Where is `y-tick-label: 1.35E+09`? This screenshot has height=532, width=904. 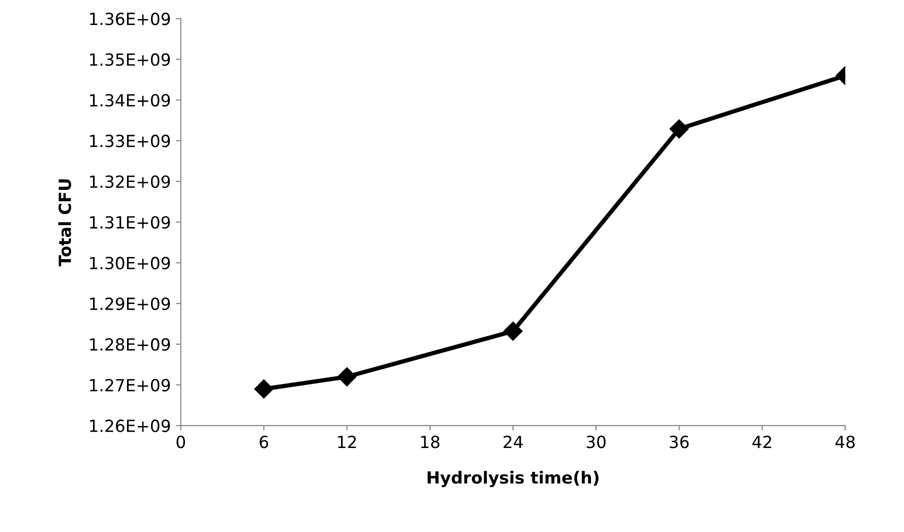
y-tick-label: 1.35E+09 is located at coordinates (130, 59).